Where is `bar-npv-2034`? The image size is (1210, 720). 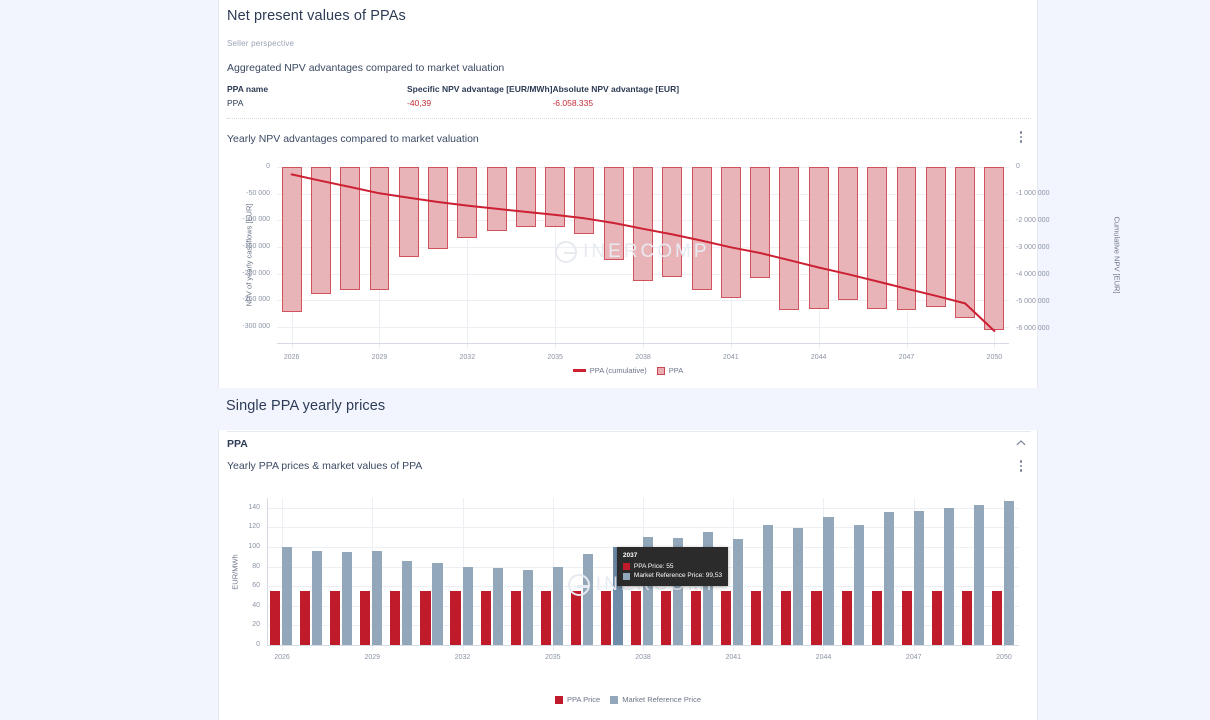 bar-npv-2034 is located at coordinates (525, 197).